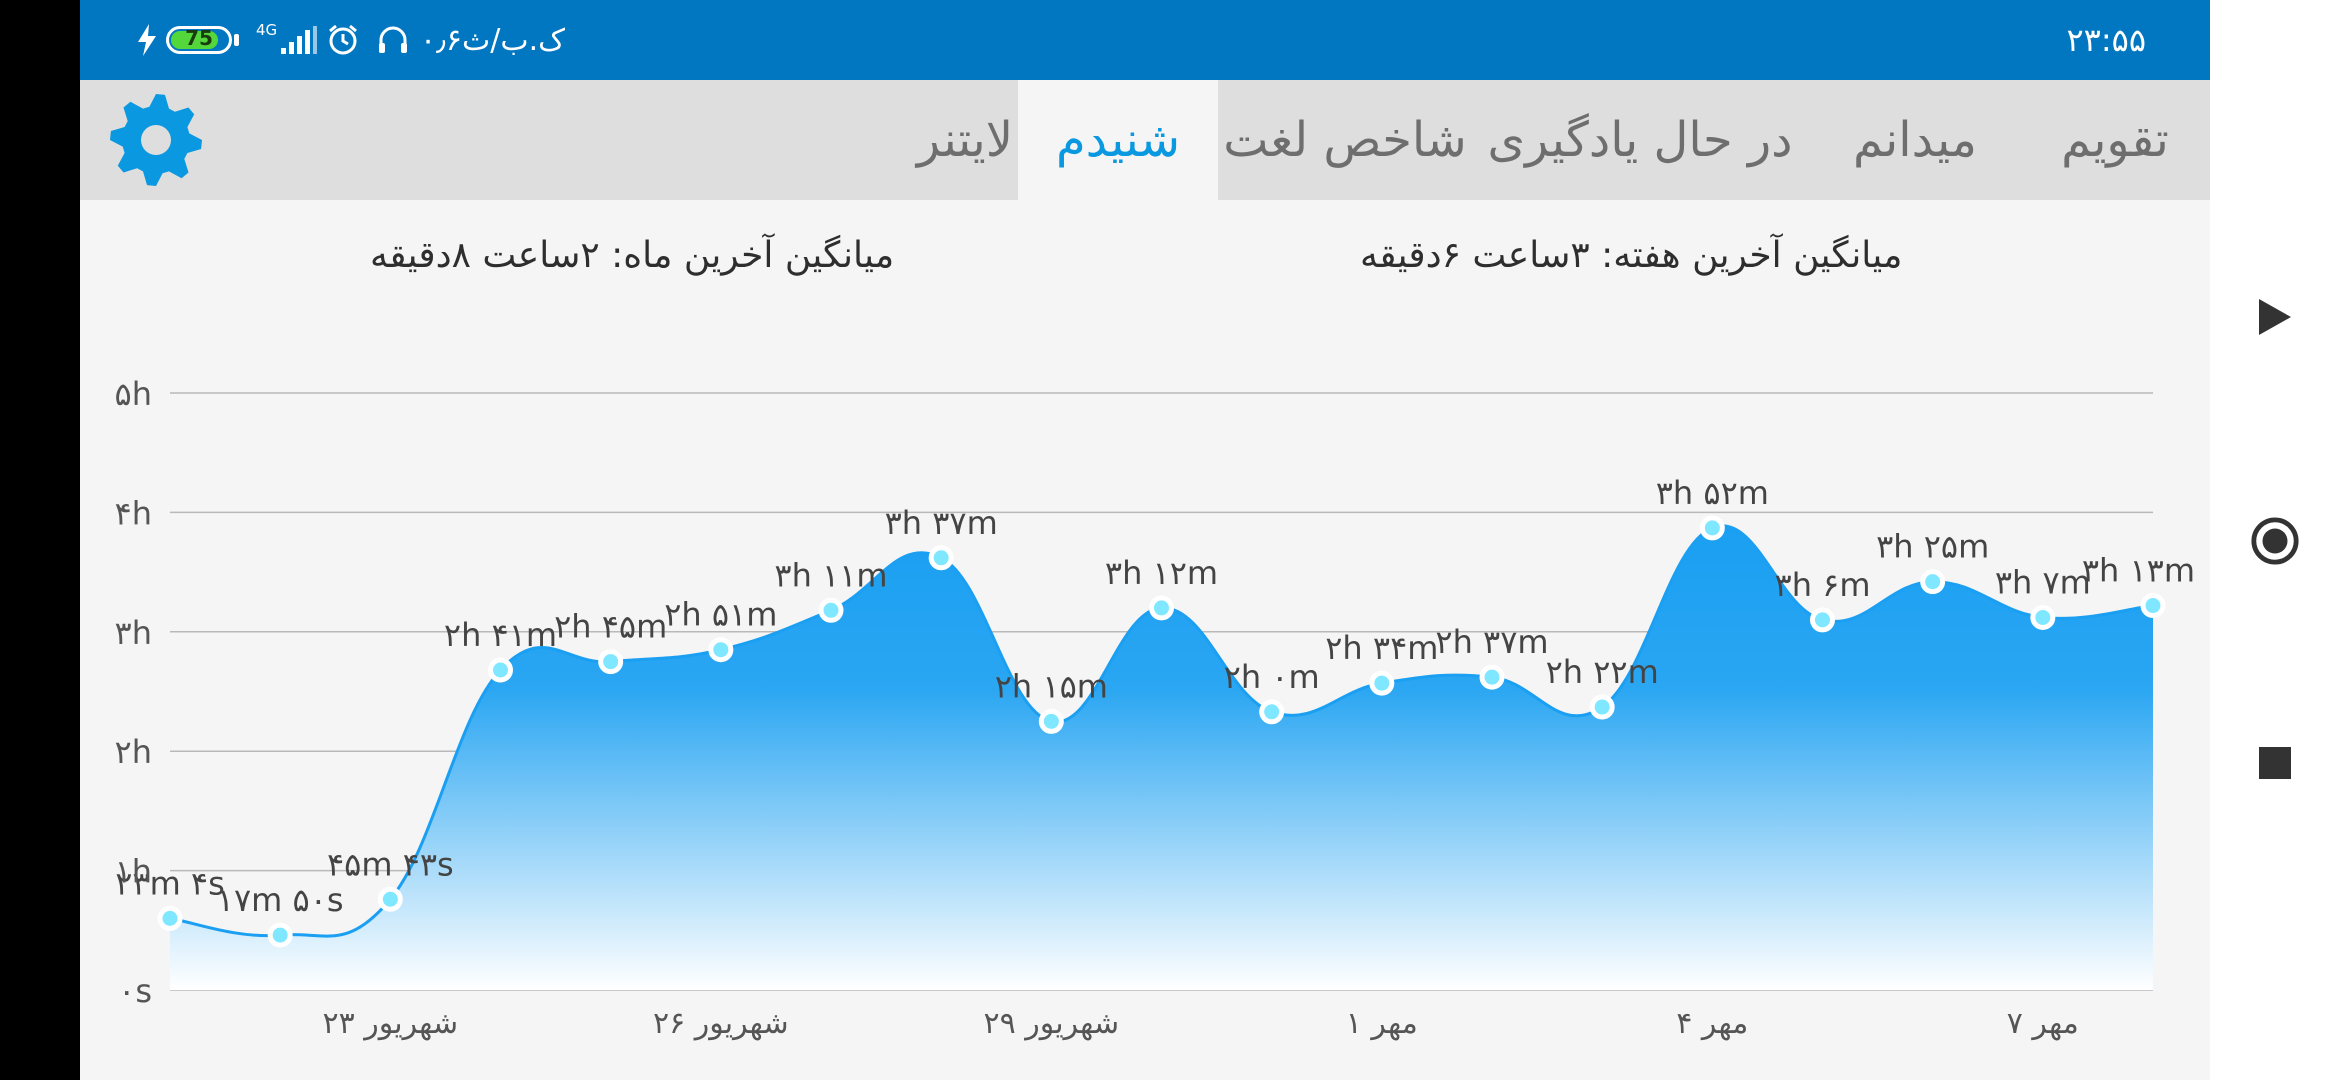 Image resolution: width=2340 pixels, height=1080 pixels. What do you see at coordinates (133, 752) in the screenshot?
I see `y-tick-label: ۲h` at bounding box center [133, 752].